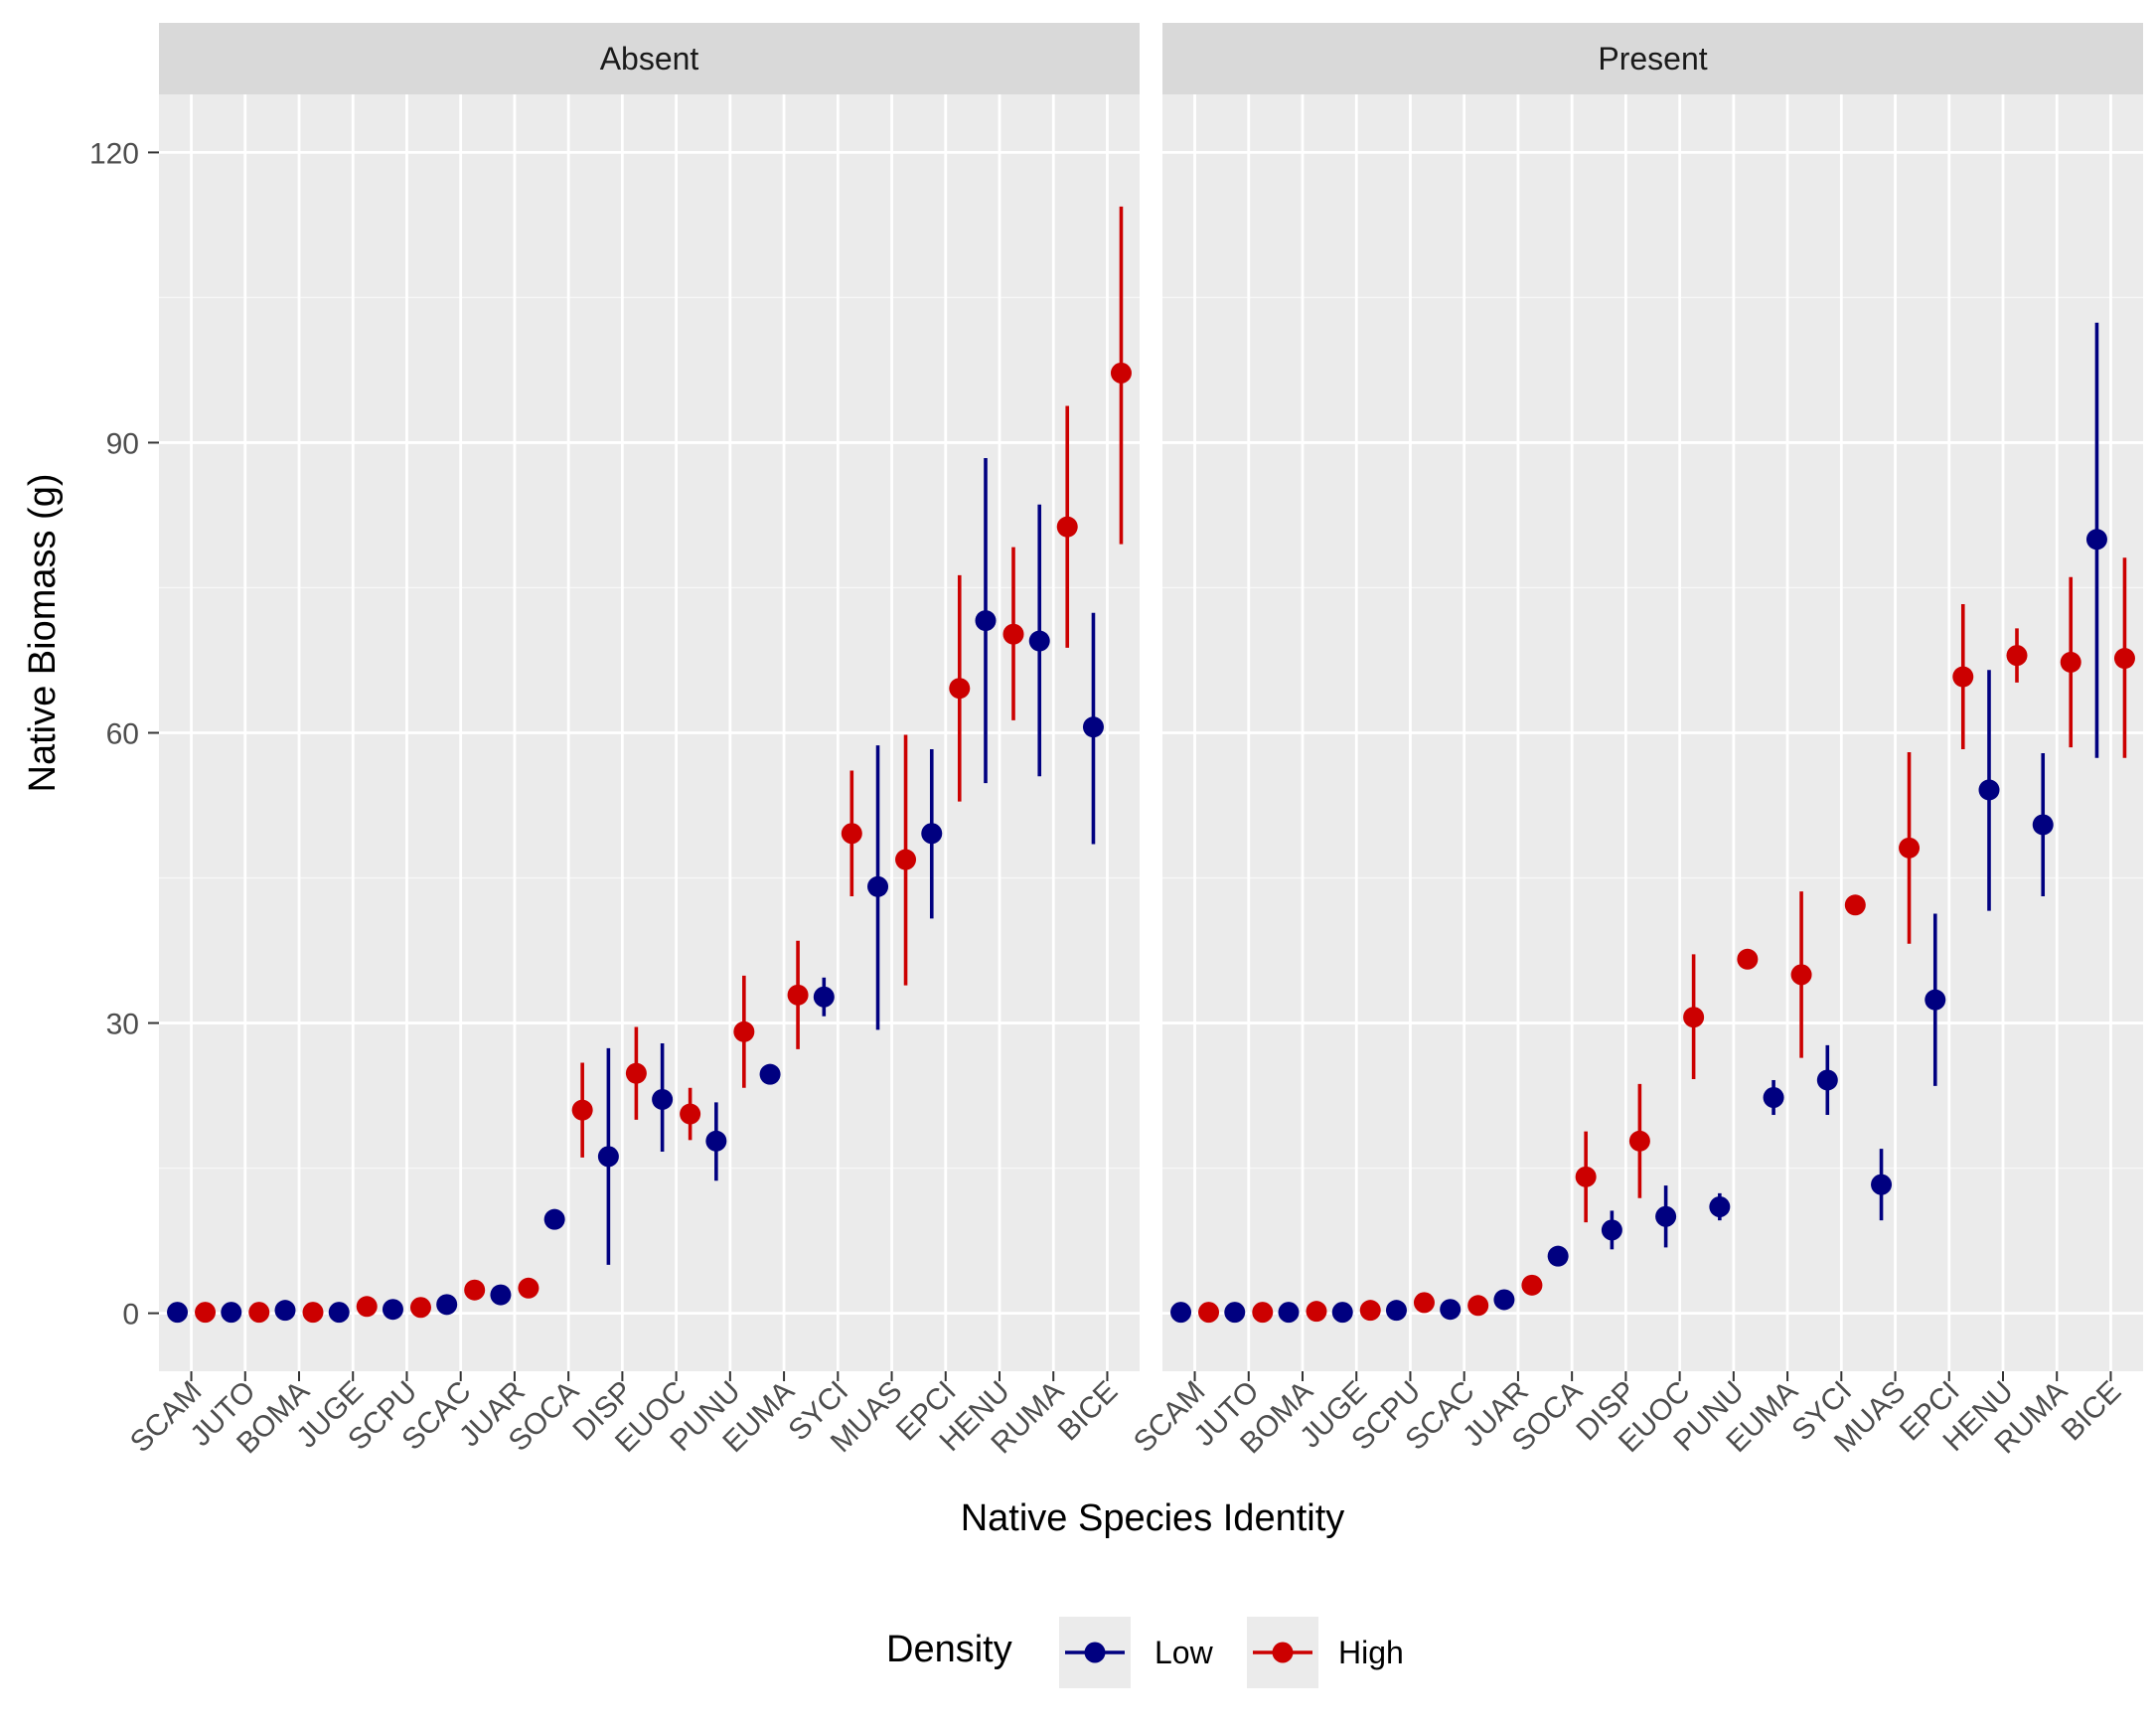  I want to click on y-axis: 0 30 60 90 120, so click(124, 734).